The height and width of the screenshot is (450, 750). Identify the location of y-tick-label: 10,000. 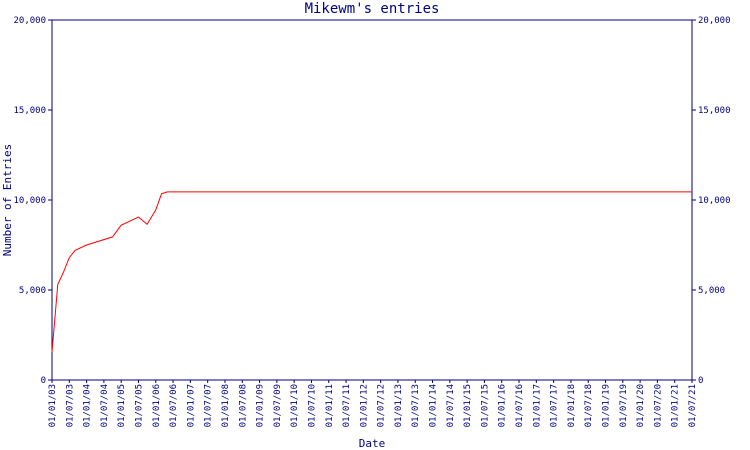
(29, 201).